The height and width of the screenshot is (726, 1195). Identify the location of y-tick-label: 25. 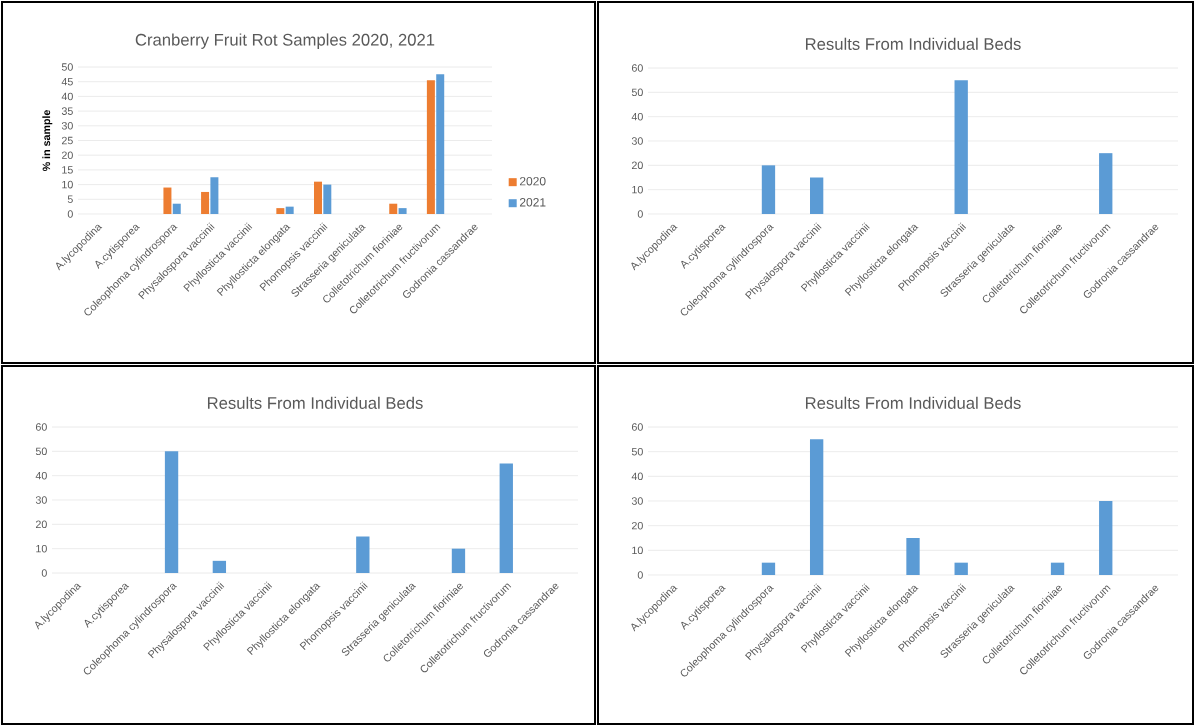
(67, 140).